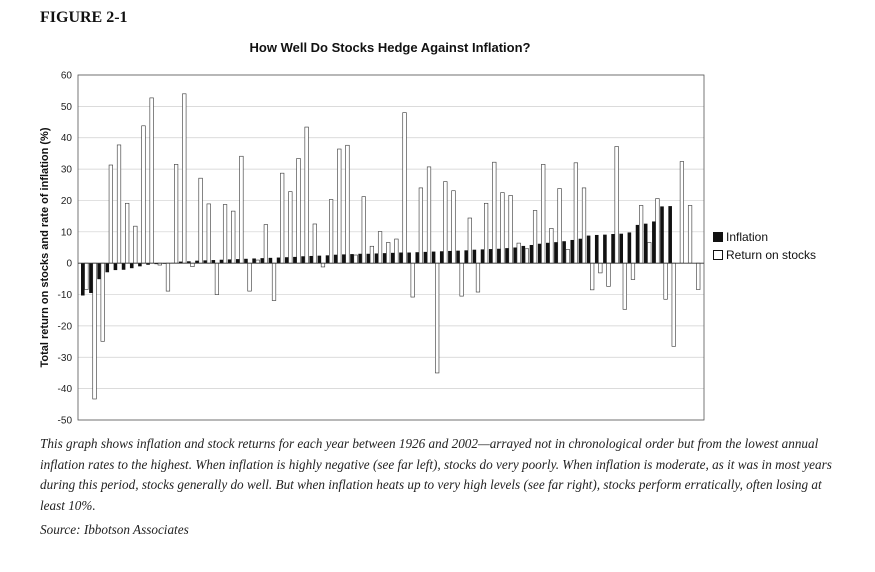  Describe the element at coordinates (65, 295) in the screenshot. I see `y-tick-label: -10` at that location.